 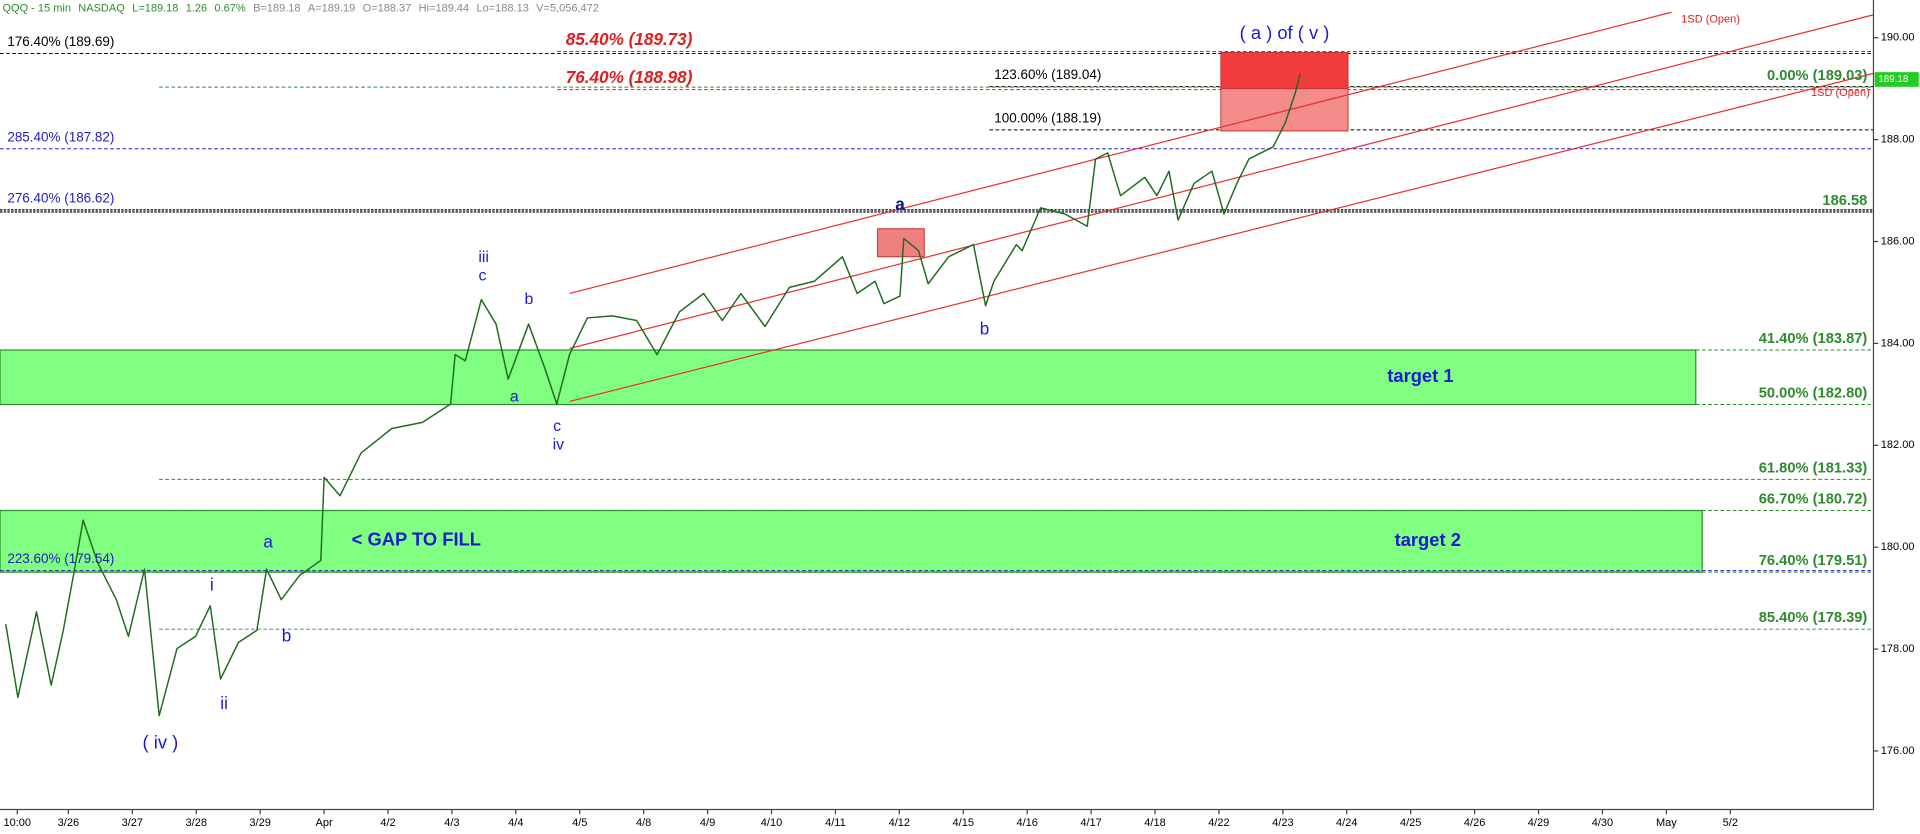 What do you see at coordinates (1813, 393) in the screenshot?
I see `level-label: 50.00% (182.80)` at bounding box center [1813, 393].